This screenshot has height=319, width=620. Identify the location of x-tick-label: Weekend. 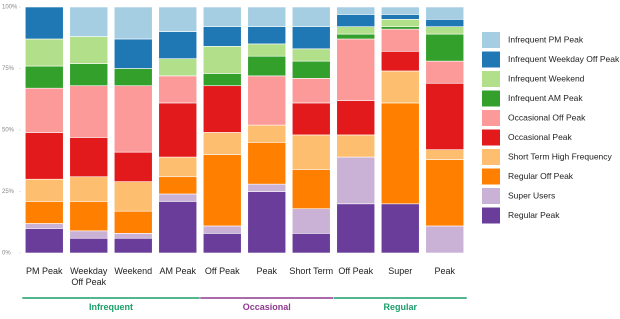
(133, 271).